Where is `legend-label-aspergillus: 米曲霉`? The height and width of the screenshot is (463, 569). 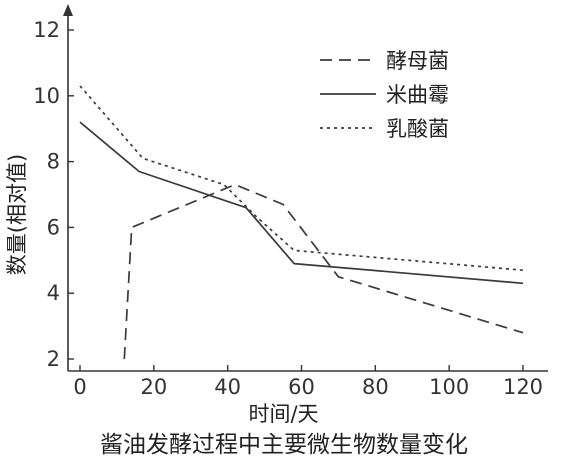
legend-label-aspergillus: 米曲霉 is located at coordinates (417, 95).